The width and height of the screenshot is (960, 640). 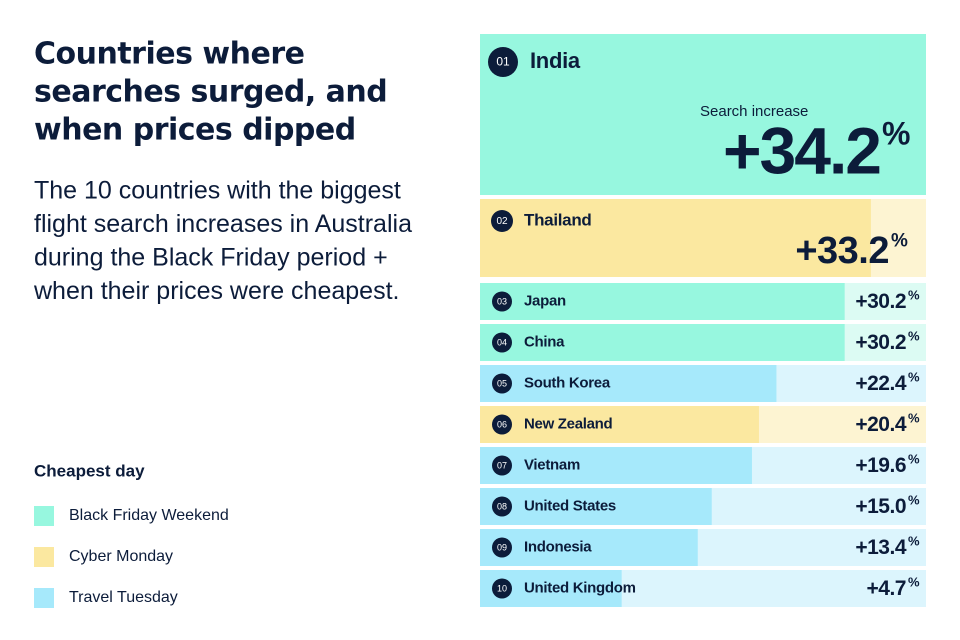 What do you see at coordinates (210, 92) in the screenshot?
I see `title-line: searches surged, and` at bounding box center [210, 92].